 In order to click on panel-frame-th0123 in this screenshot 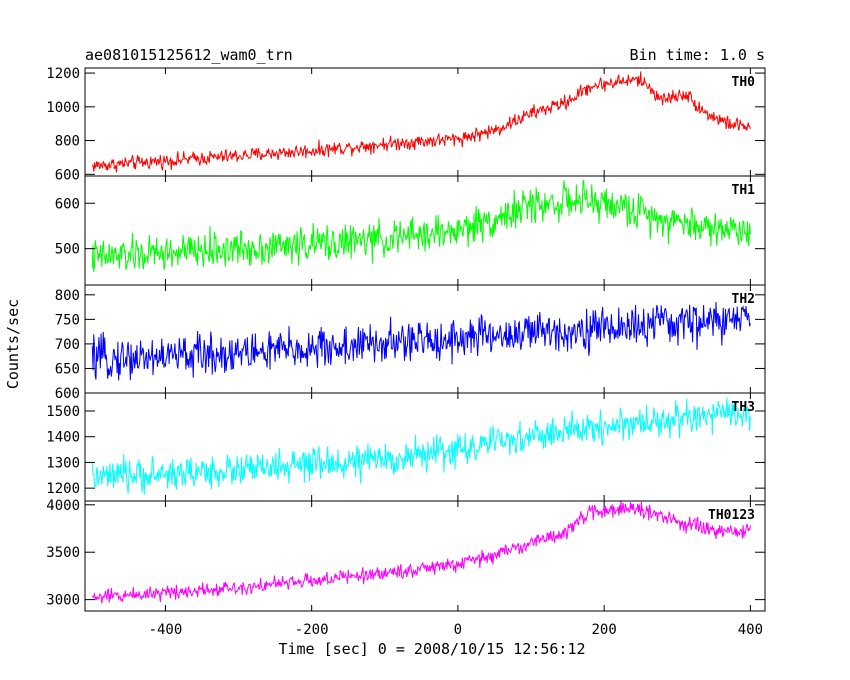, I will do `click(425, 556)`.